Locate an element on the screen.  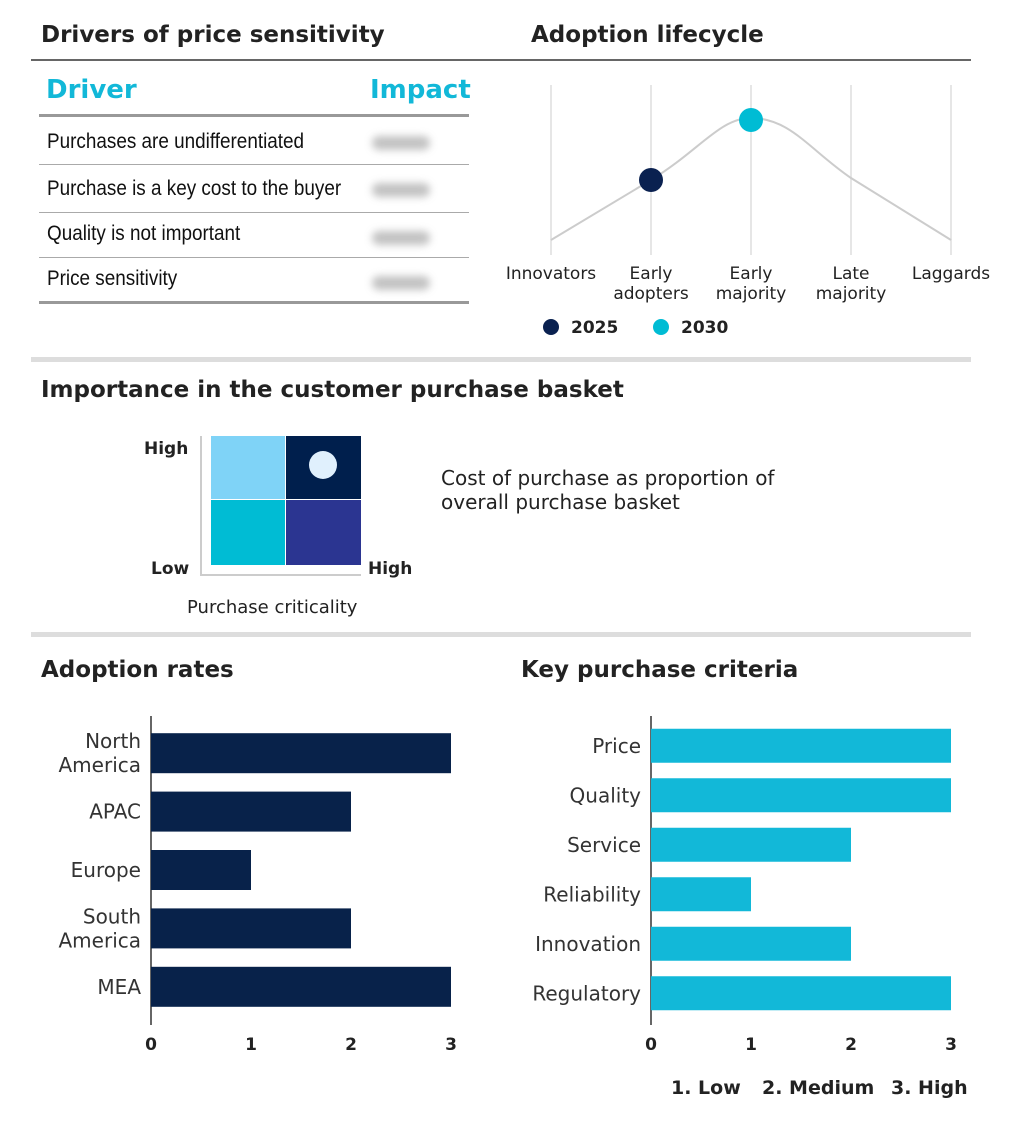
table-row: Quality is not important is located at coordinates (254, 235).